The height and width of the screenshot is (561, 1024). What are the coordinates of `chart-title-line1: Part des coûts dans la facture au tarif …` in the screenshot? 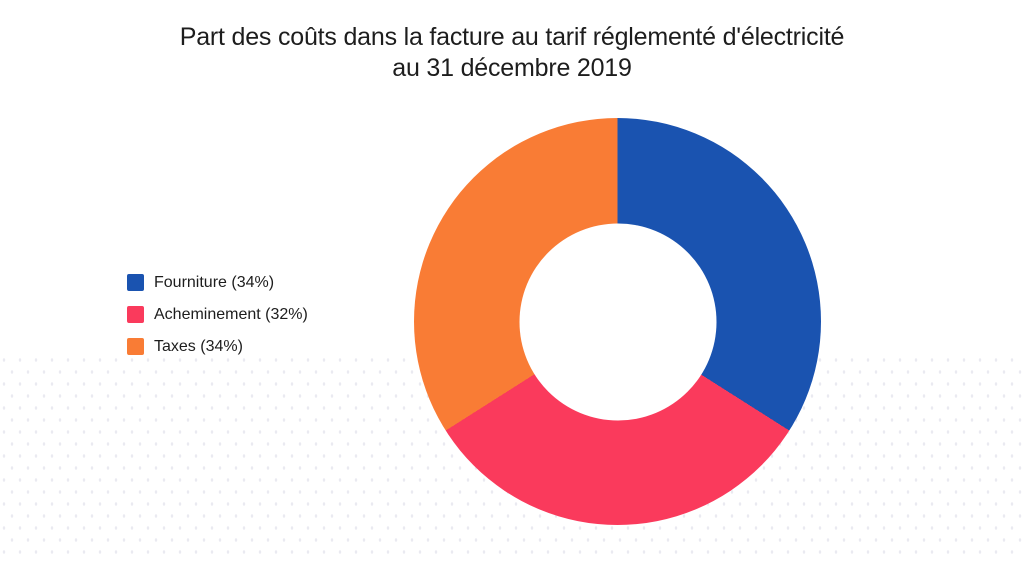 It's located at (512, 37).